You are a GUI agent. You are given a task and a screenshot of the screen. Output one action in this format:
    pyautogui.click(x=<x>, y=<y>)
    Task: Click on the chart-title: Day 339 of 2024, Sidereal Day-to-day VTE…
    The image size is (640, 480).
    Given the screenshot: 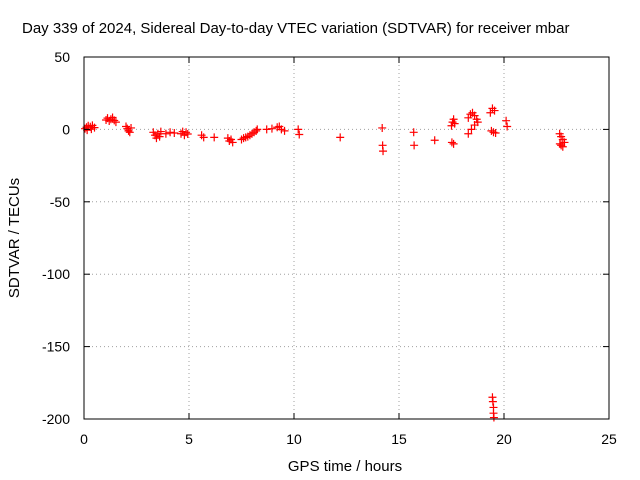 What is the action you would take?
    pyautogui.click(x=295, y=28)
    